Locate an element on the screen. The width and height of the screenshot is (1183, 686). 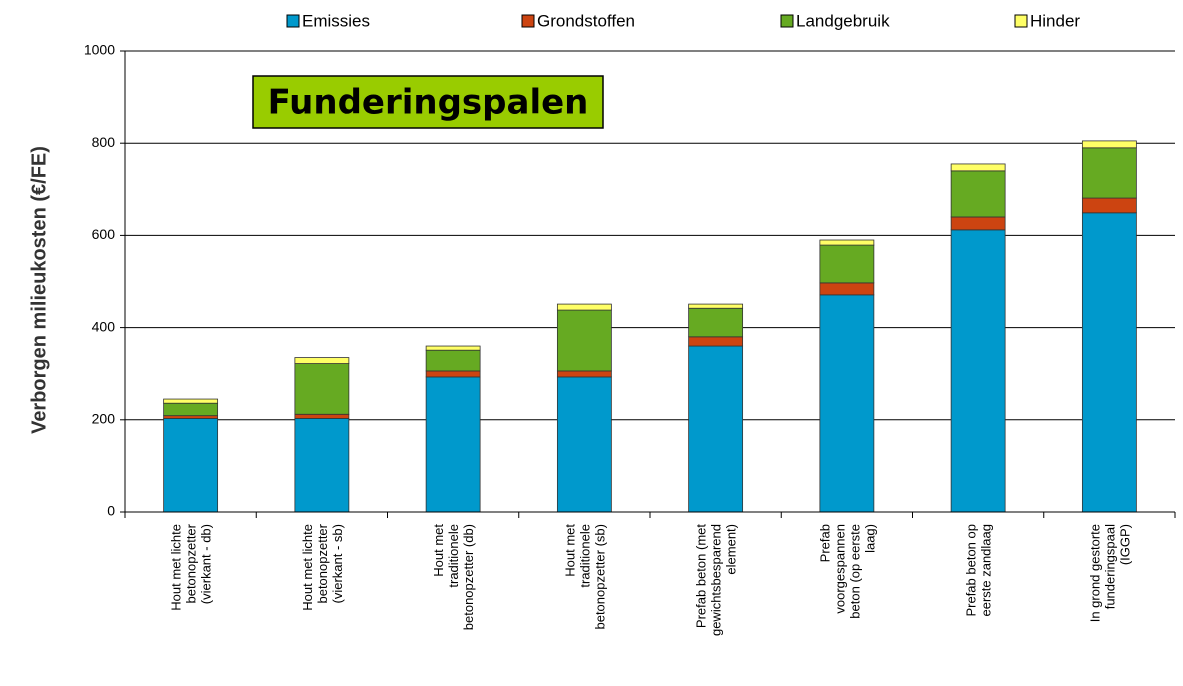
y-tick-label: 400 is located at coordinates (104, 326).